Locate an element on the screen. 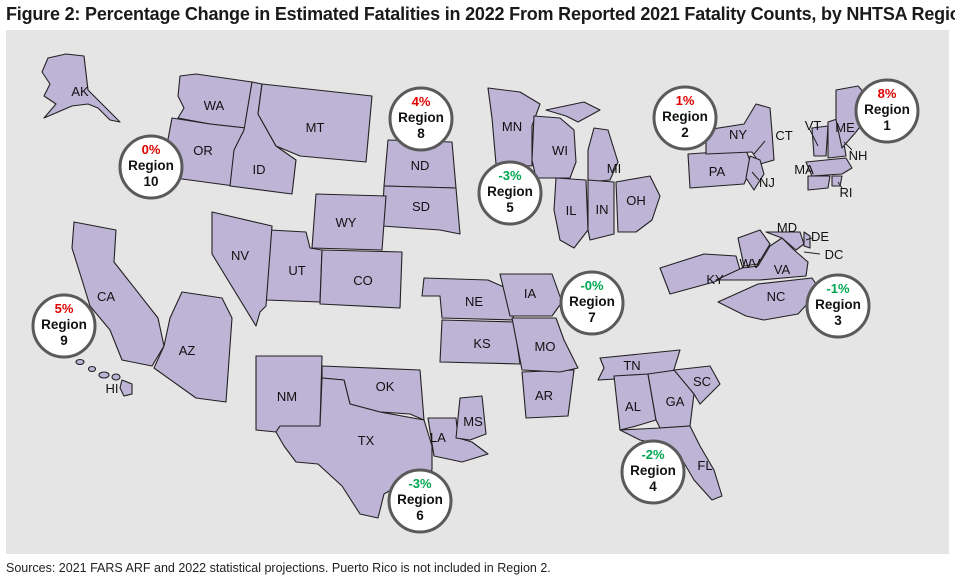 The image size is (955, 584). label-ar: AR is located at coordinates (544, 395).